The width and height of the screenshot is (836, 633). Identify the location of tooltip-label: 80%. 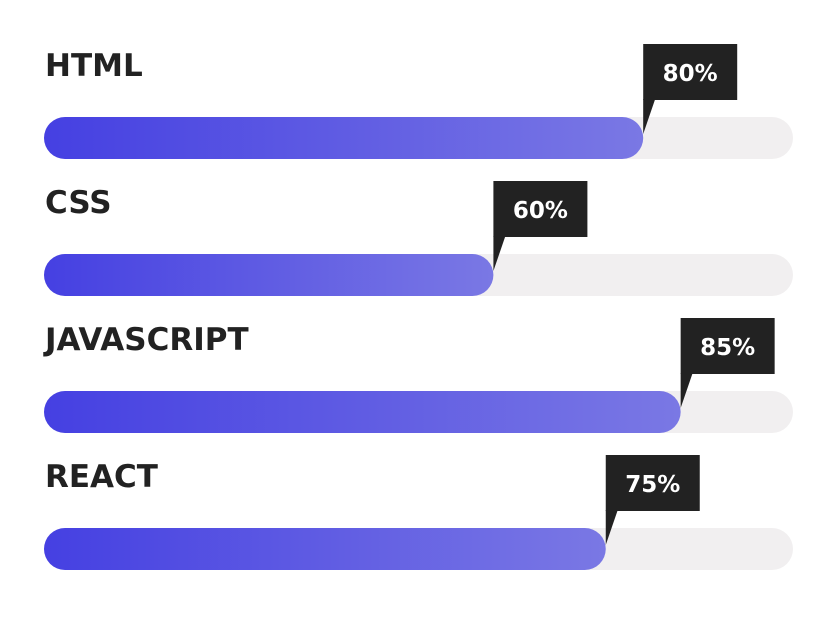
(690, 74).